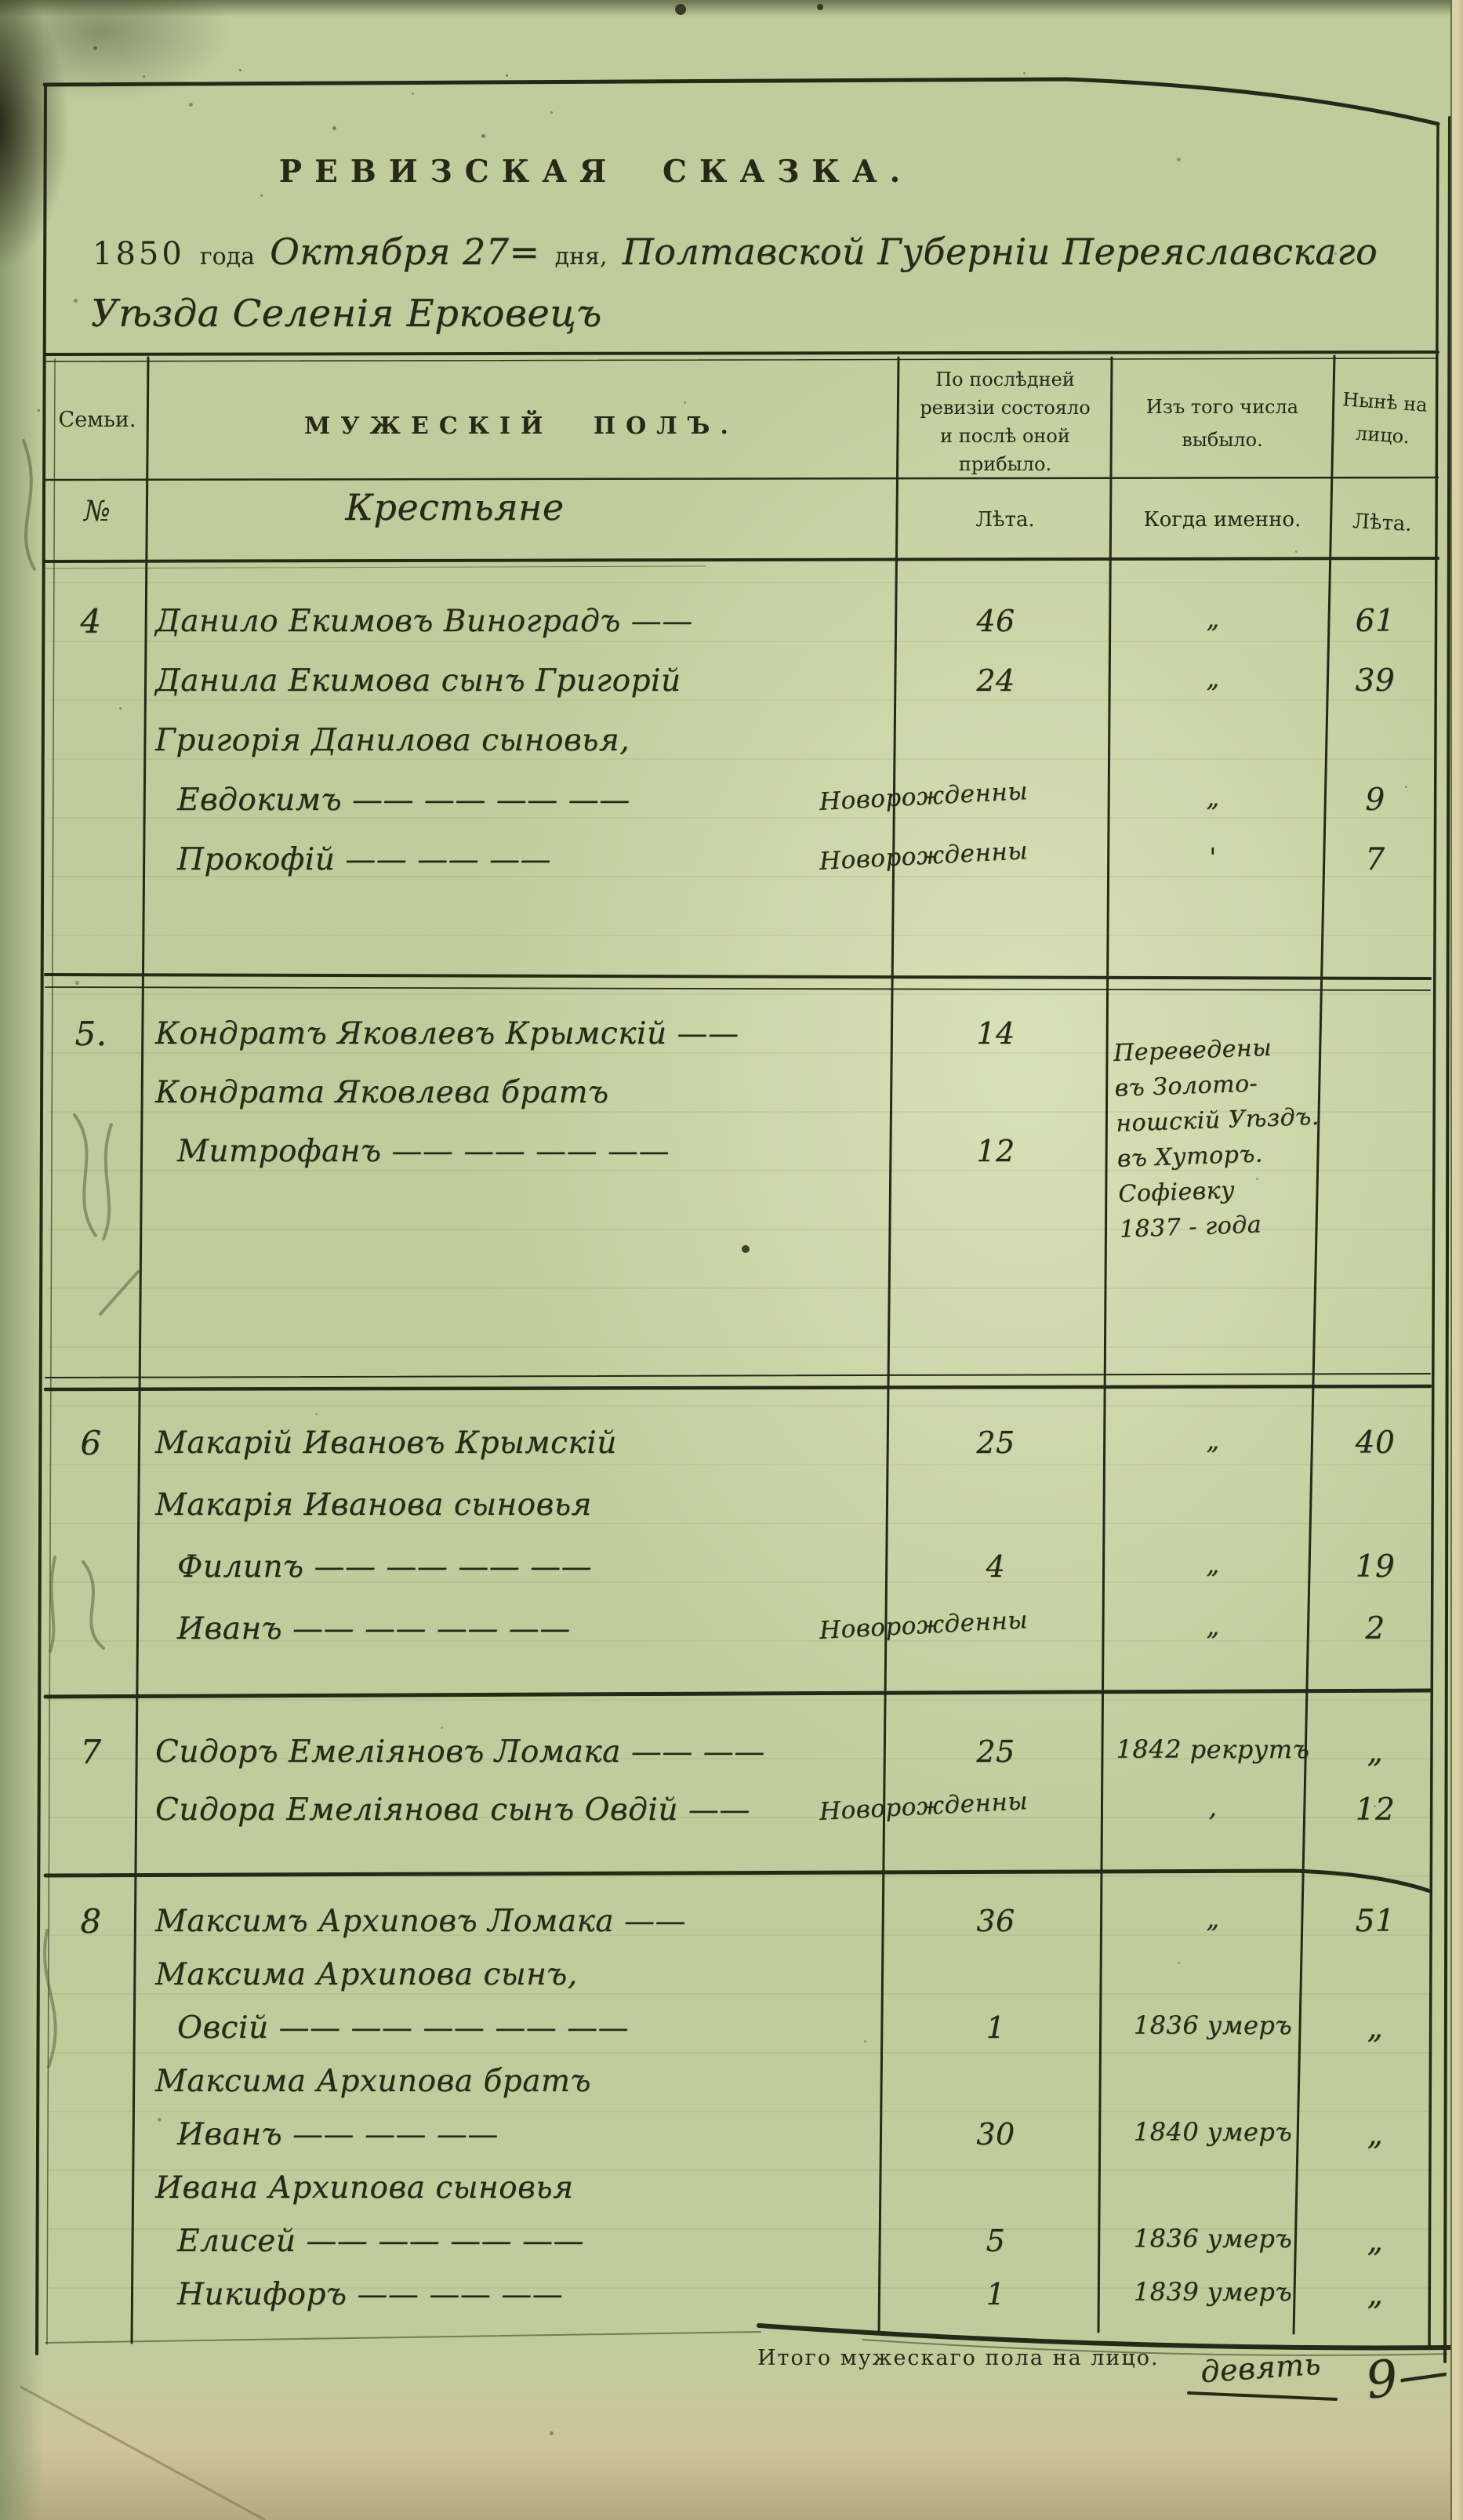  Describe the element at coordinates (91, 1921) in the screenshot. I see `family-number: 8` at that location.